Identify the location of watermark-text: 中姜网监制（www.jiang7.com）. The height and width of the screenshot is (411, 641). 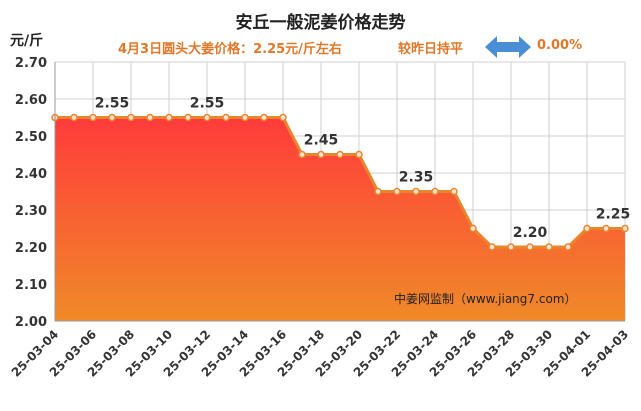
(485, 298).